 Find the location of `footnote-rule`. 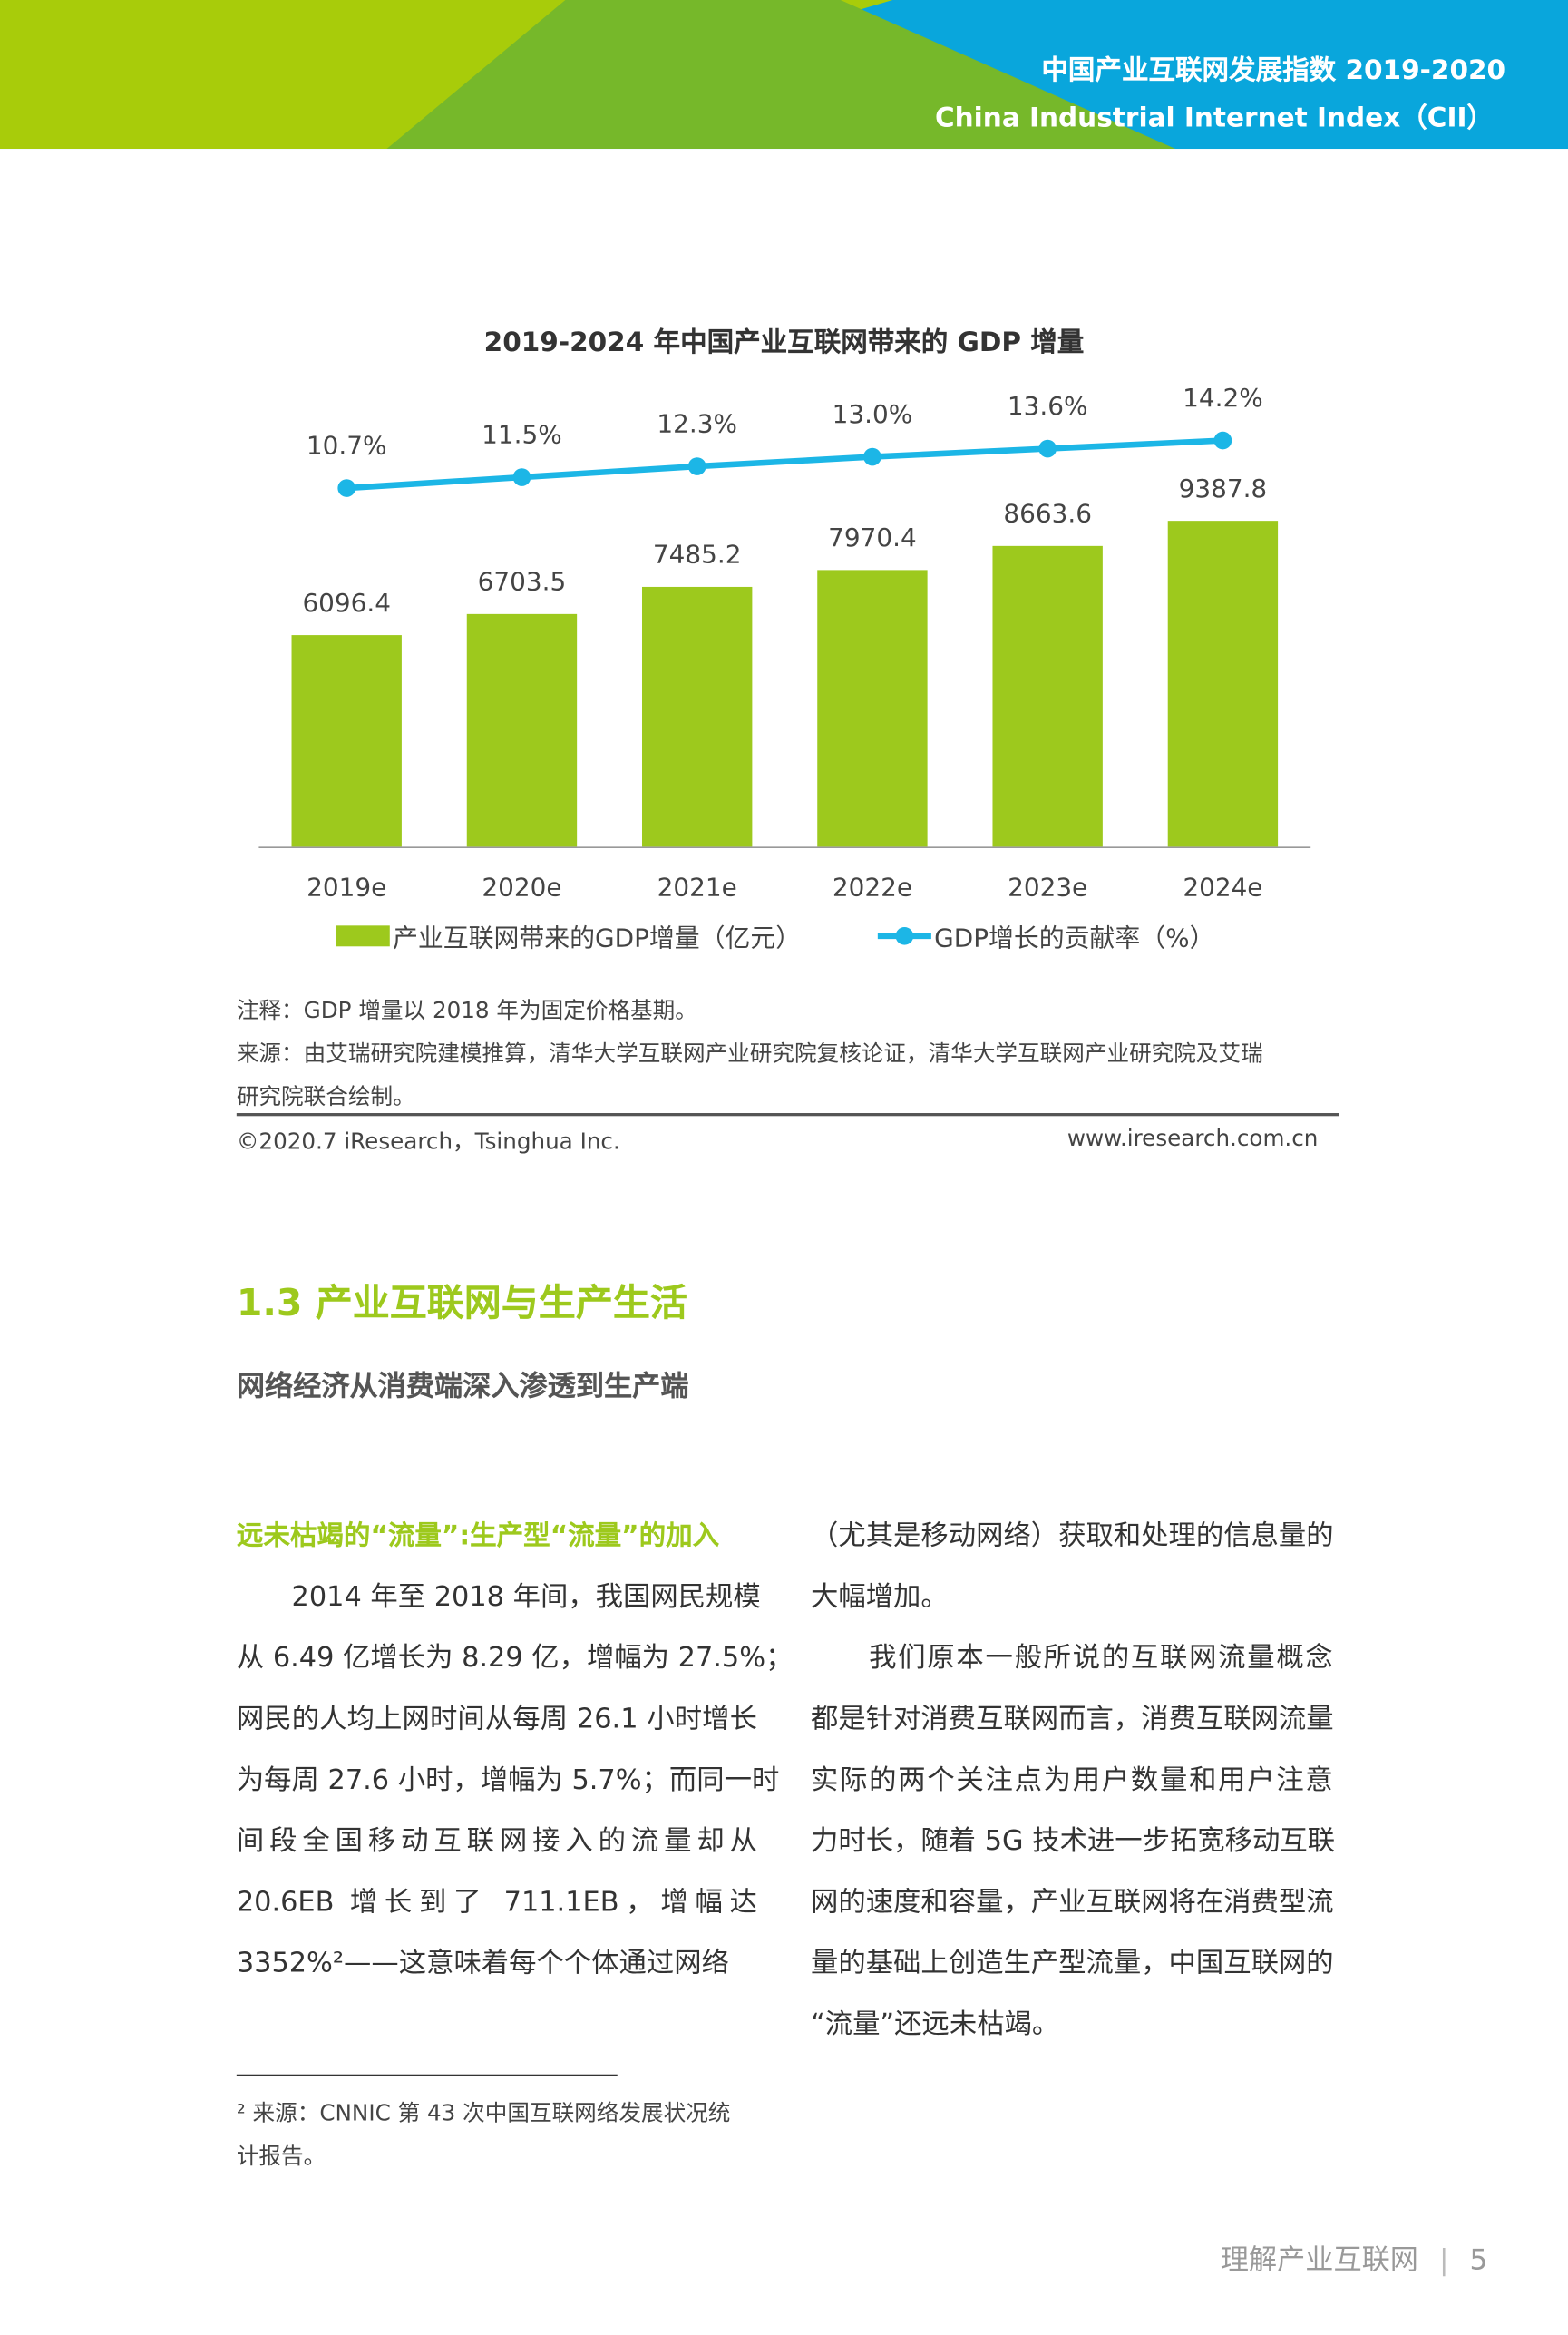

footnote-rule is located at coordinates (427, 2075).